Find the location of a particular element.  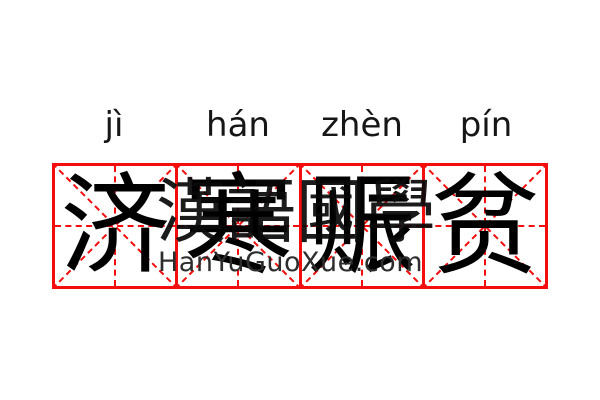

pinyin-row: jì hán zhèn pín is located at coordinates (300, 125).